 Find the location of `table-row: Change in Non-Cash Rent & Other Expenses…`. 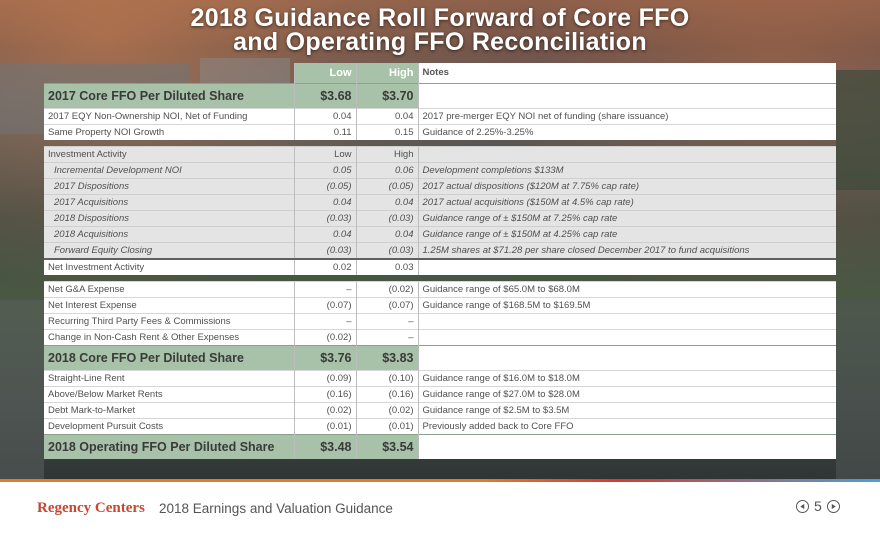

table-row: Change in Non-Cash Rent & Other Expenses… is located at coordinates (440, 337).